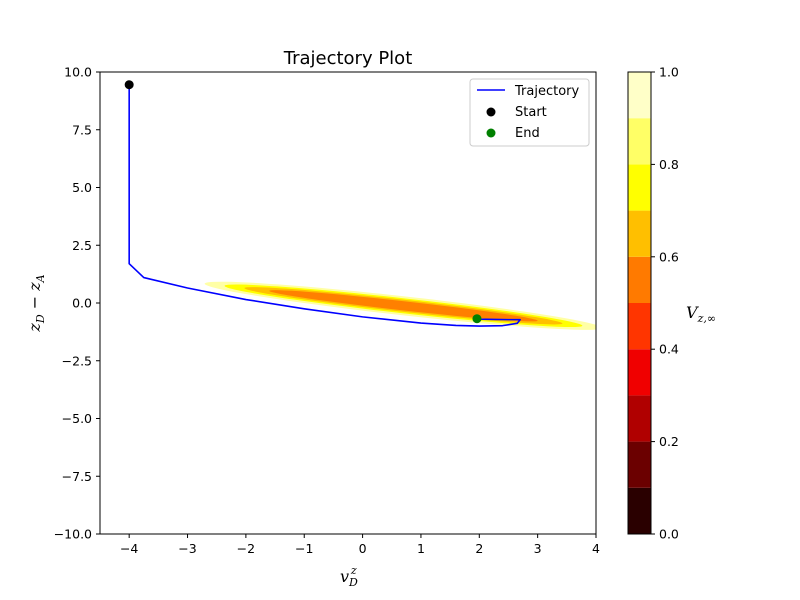  I want to click on colorbar-tick-label: 0.6, so click(669, 256).